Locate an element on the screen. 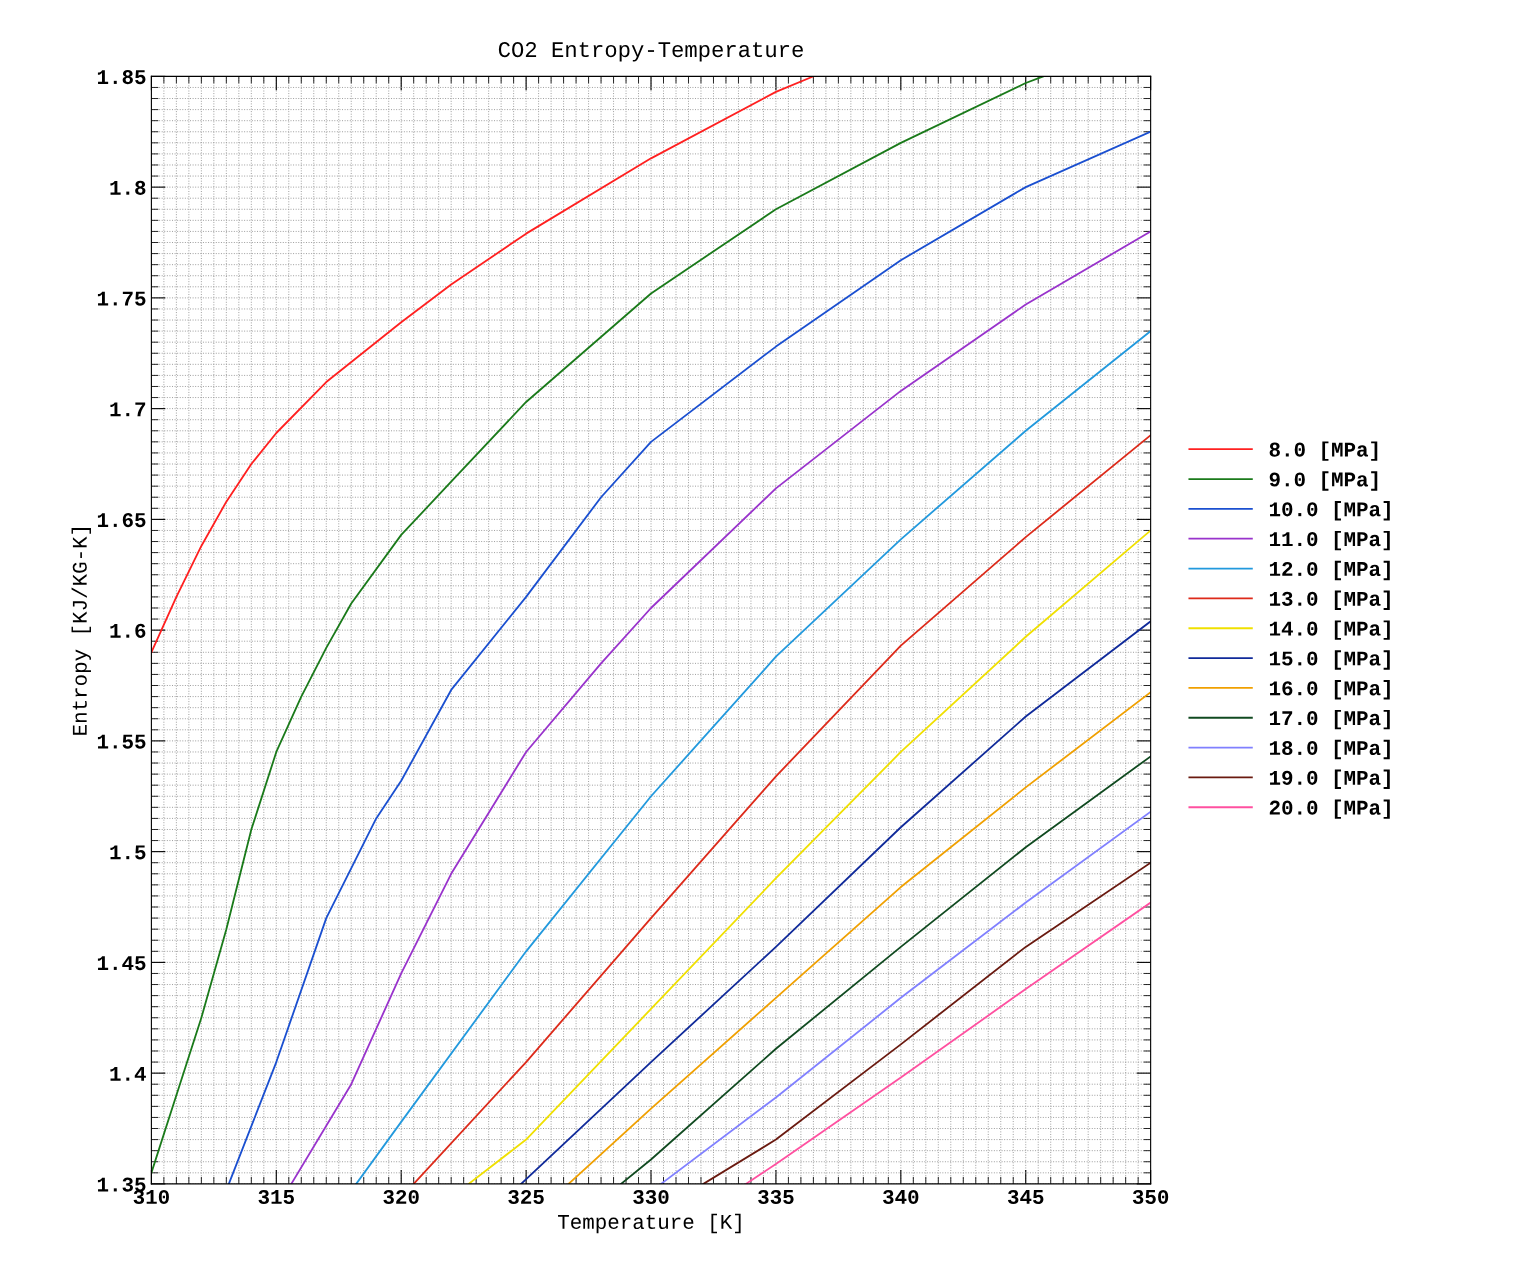  legend-label: 13.0 [MPa] is located at coordinates (1329, 600).